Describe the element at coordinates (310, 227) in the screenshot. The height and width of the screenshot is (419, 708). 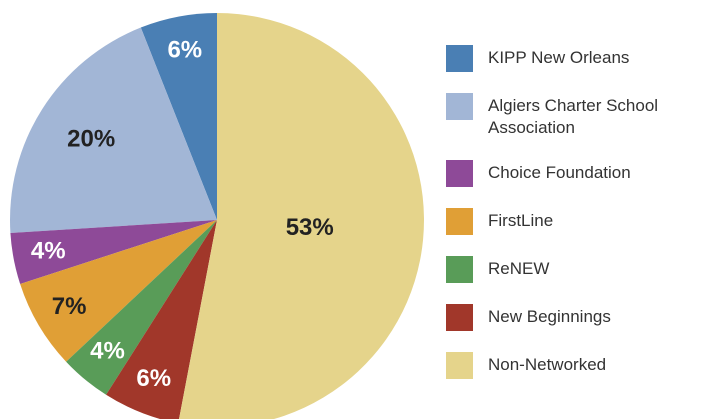
I see `data-label: 53%` at that location.